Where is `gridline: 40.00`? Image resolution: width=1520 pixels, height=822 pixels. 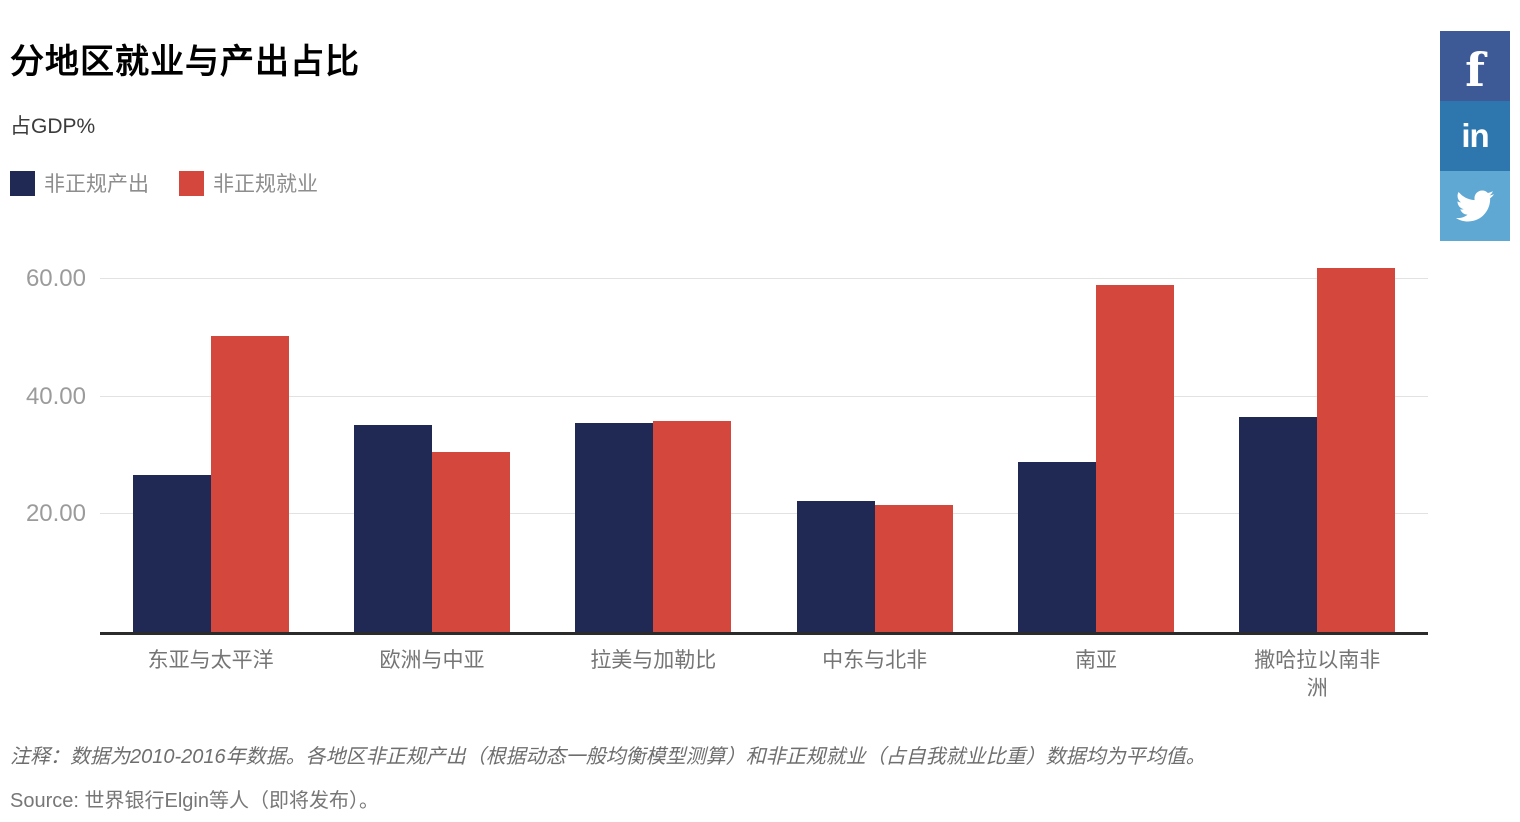
gridline: 40.00 is located at coordinates (727, 396).